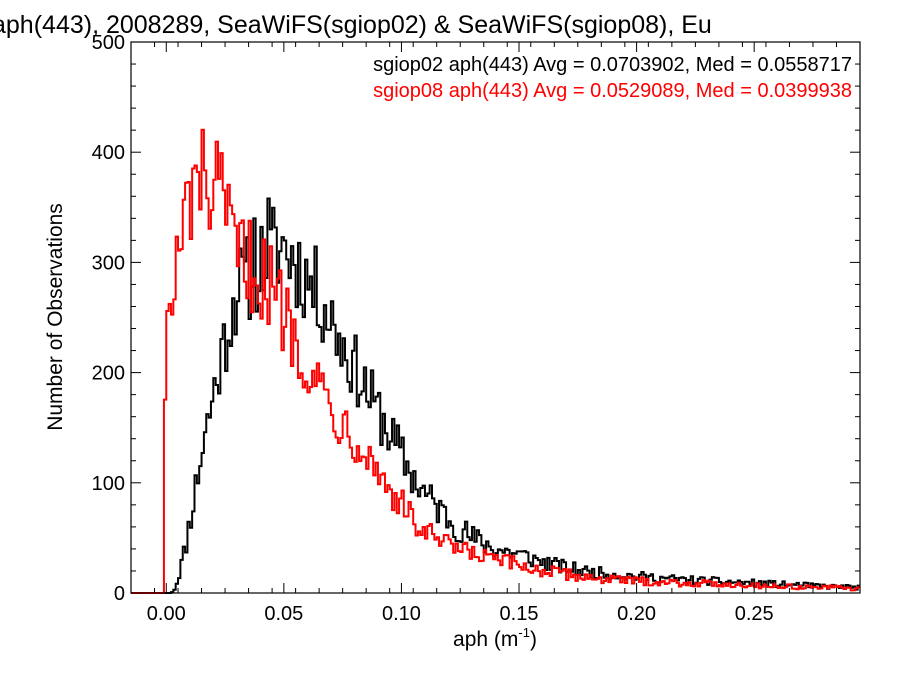 The height and width of the screenshot is (675, 900). Describe the element at coordinates (401, 614) in the screenshot. I see `x-tick-label: 0.10` at that location.